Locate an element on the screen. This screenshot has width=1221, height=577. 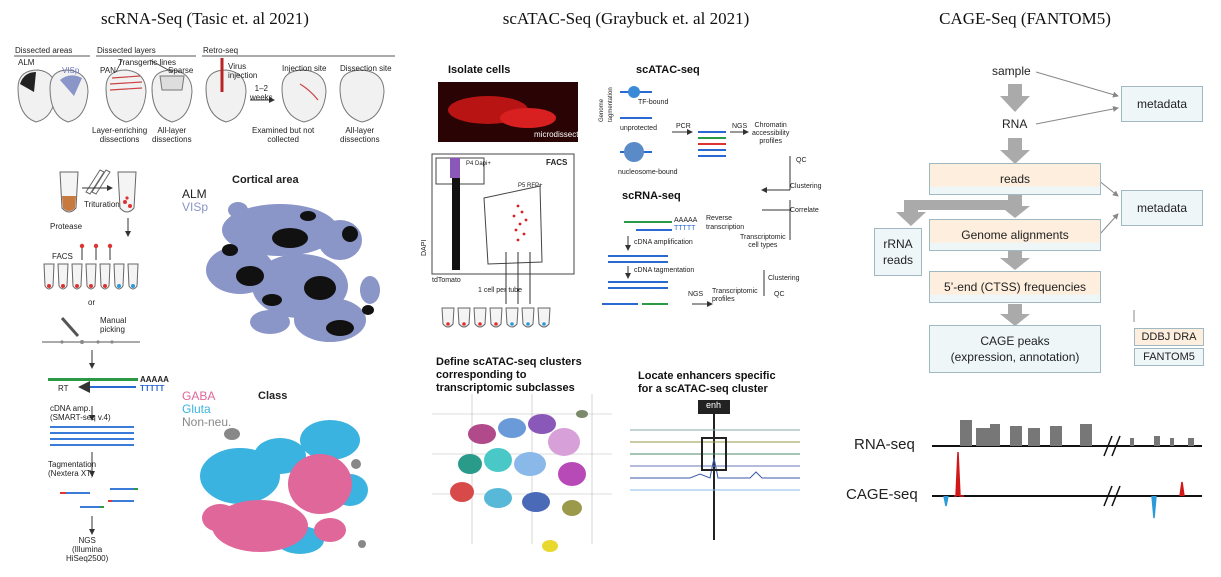
sequencing-workflow is located at coordinates (696, 196).